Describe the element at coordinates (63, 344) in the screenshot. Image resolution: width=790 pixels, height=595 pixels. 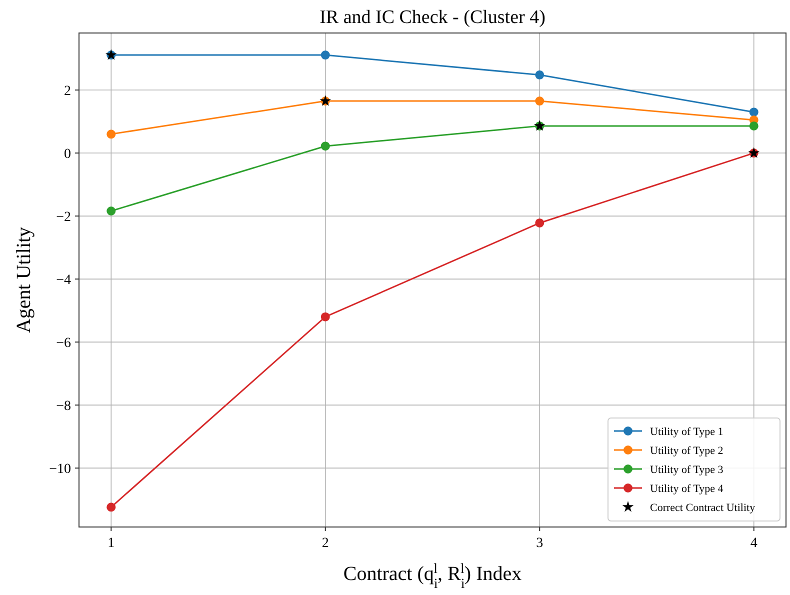
I see `y-tick-label: −6` at that location.